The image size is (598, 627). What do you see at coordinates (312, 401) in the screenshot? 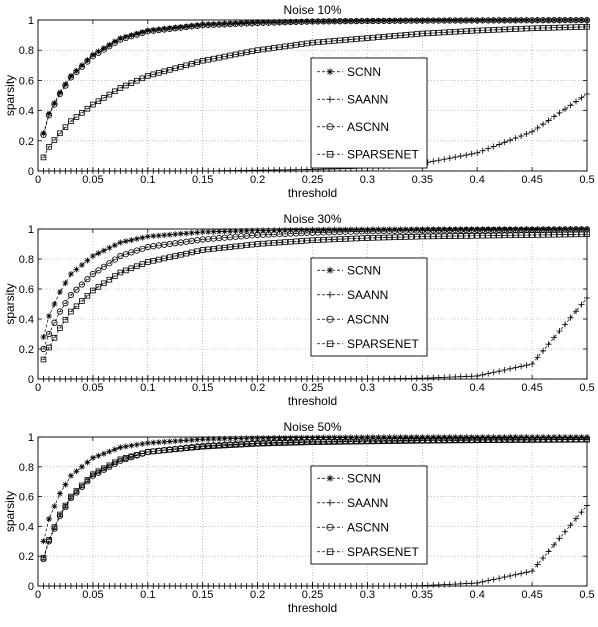
I see `x-axis-label: threshold` at bounding box center [312, 401].